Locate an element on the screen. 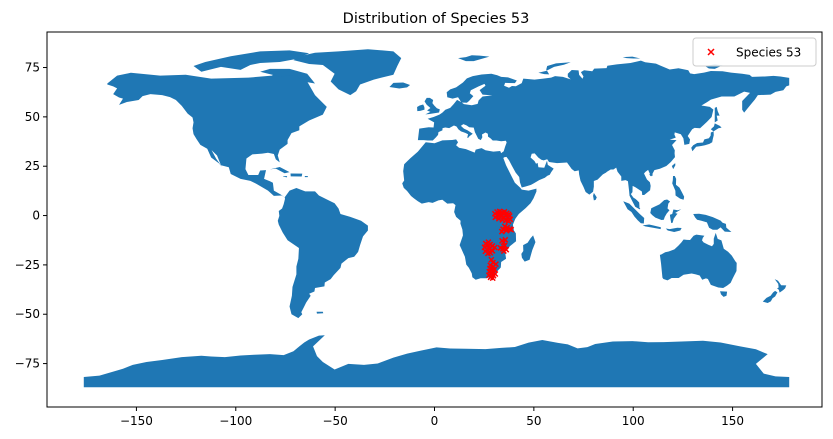 This screenshot has height=439, width=833. land-australia is located at coordinates (698, 264).